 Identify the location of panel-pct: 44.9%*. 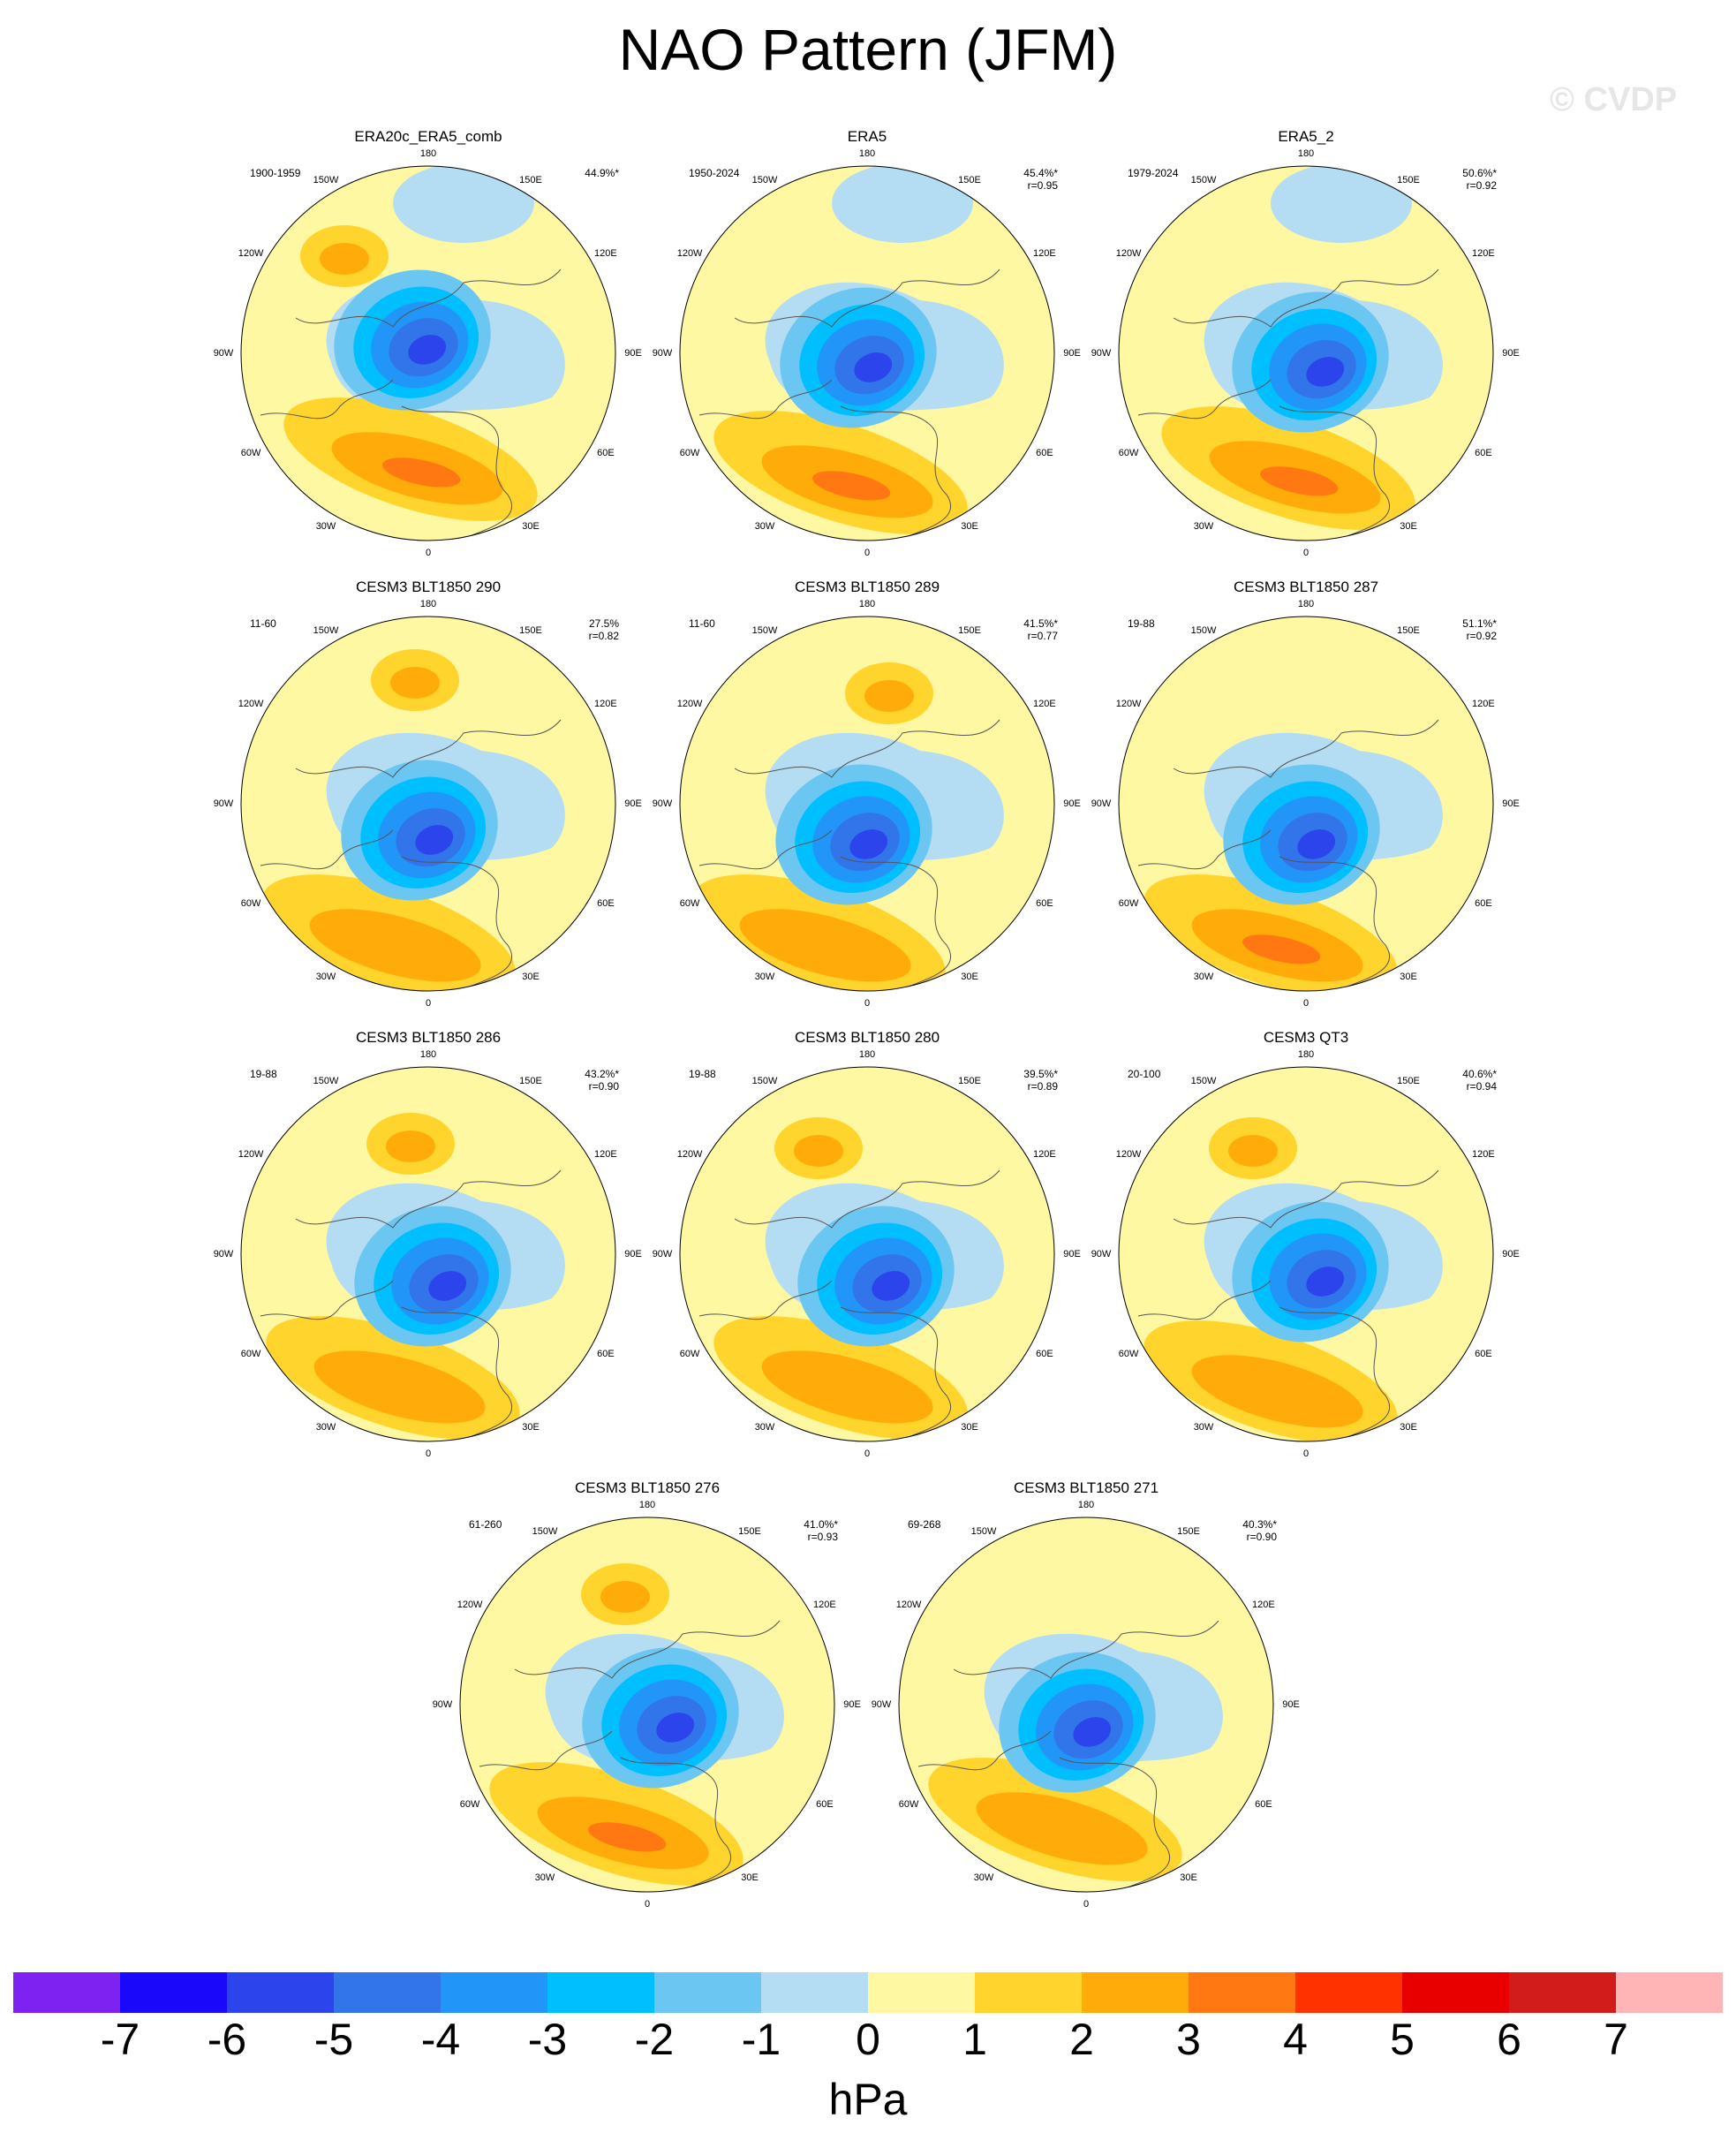
(602, 173).